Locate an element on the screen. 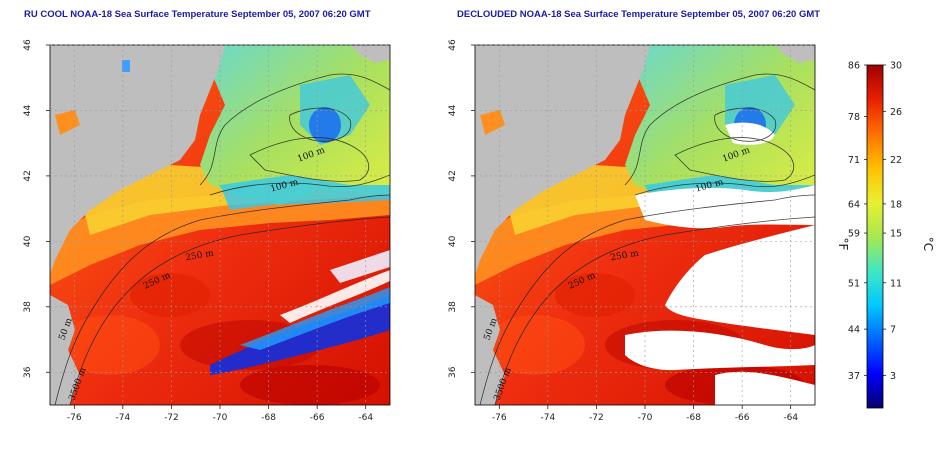 The height and width of the screenshot is (475, 950). fahrenheit-tick-label: 86 is located at coordinates (854, 66).